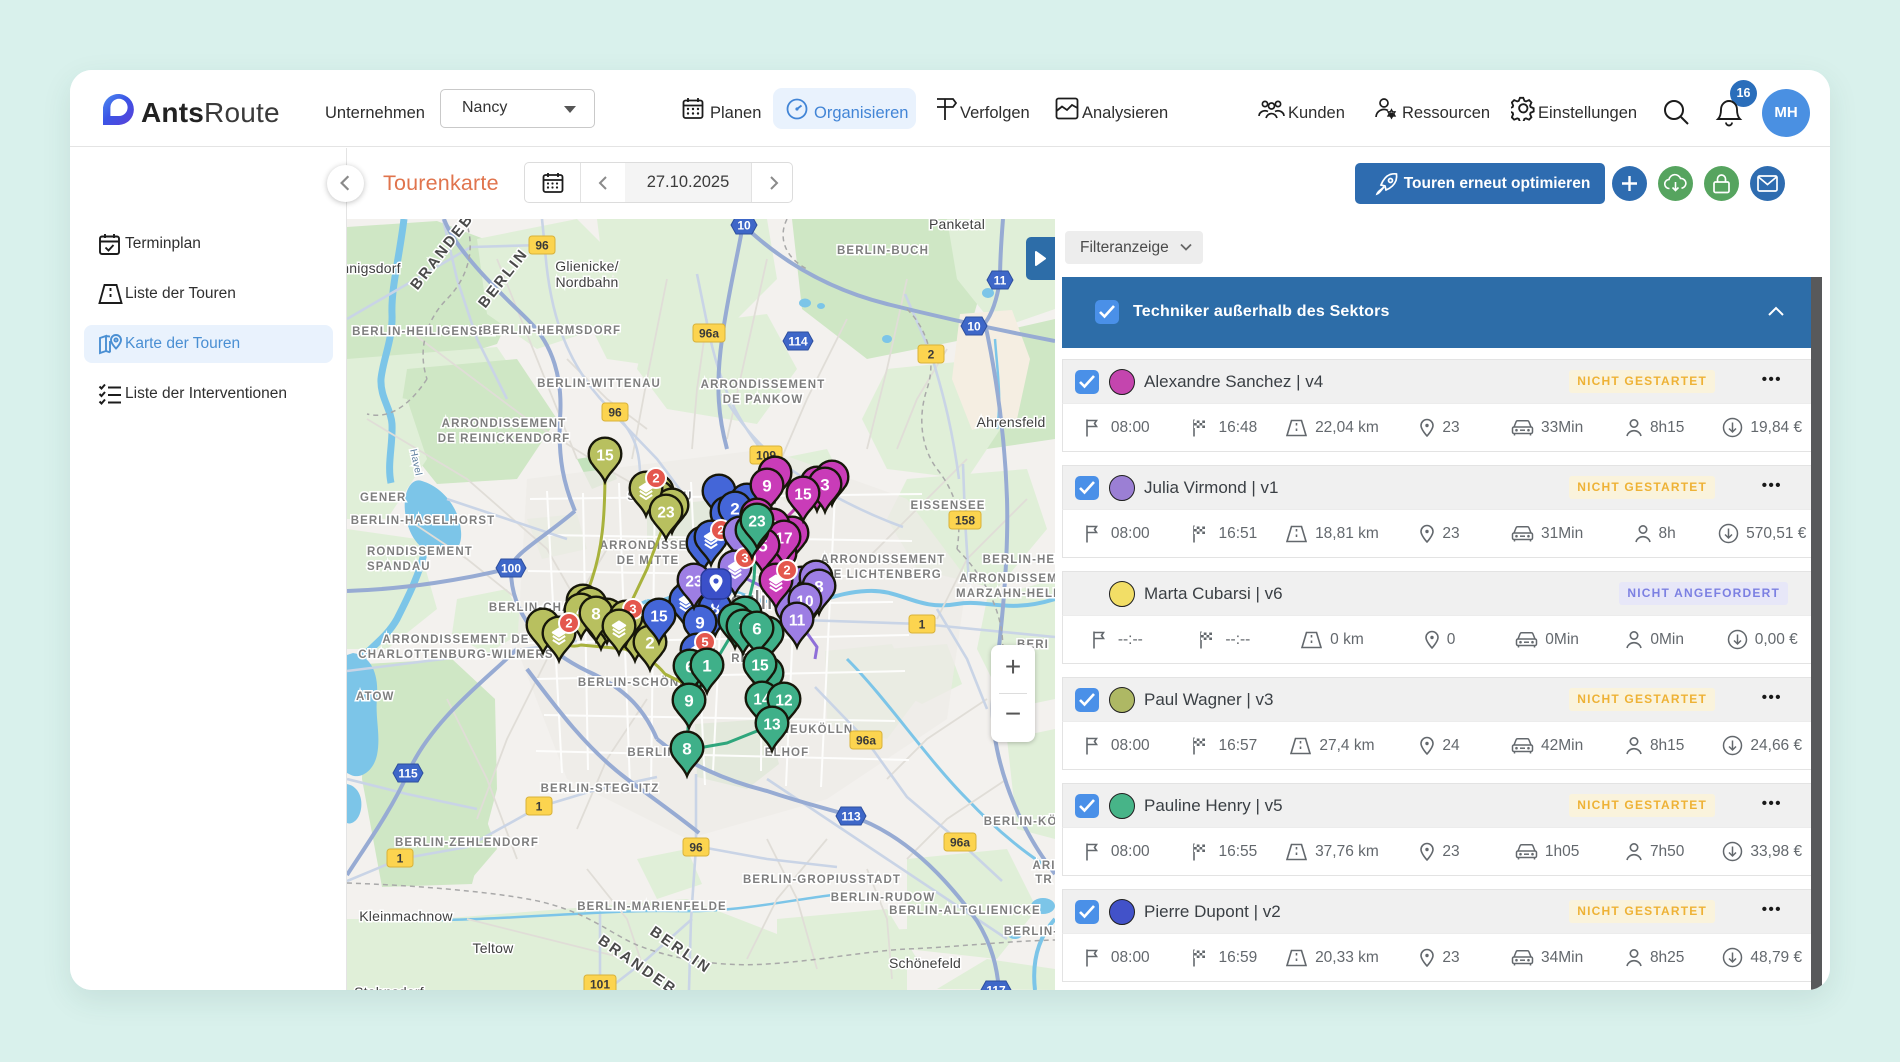 The image size is (1900, 1062). What do you see at coordinates (772, 725) in the screenshot?
I see `svg-text: 13` at bounding box center [772, 725].